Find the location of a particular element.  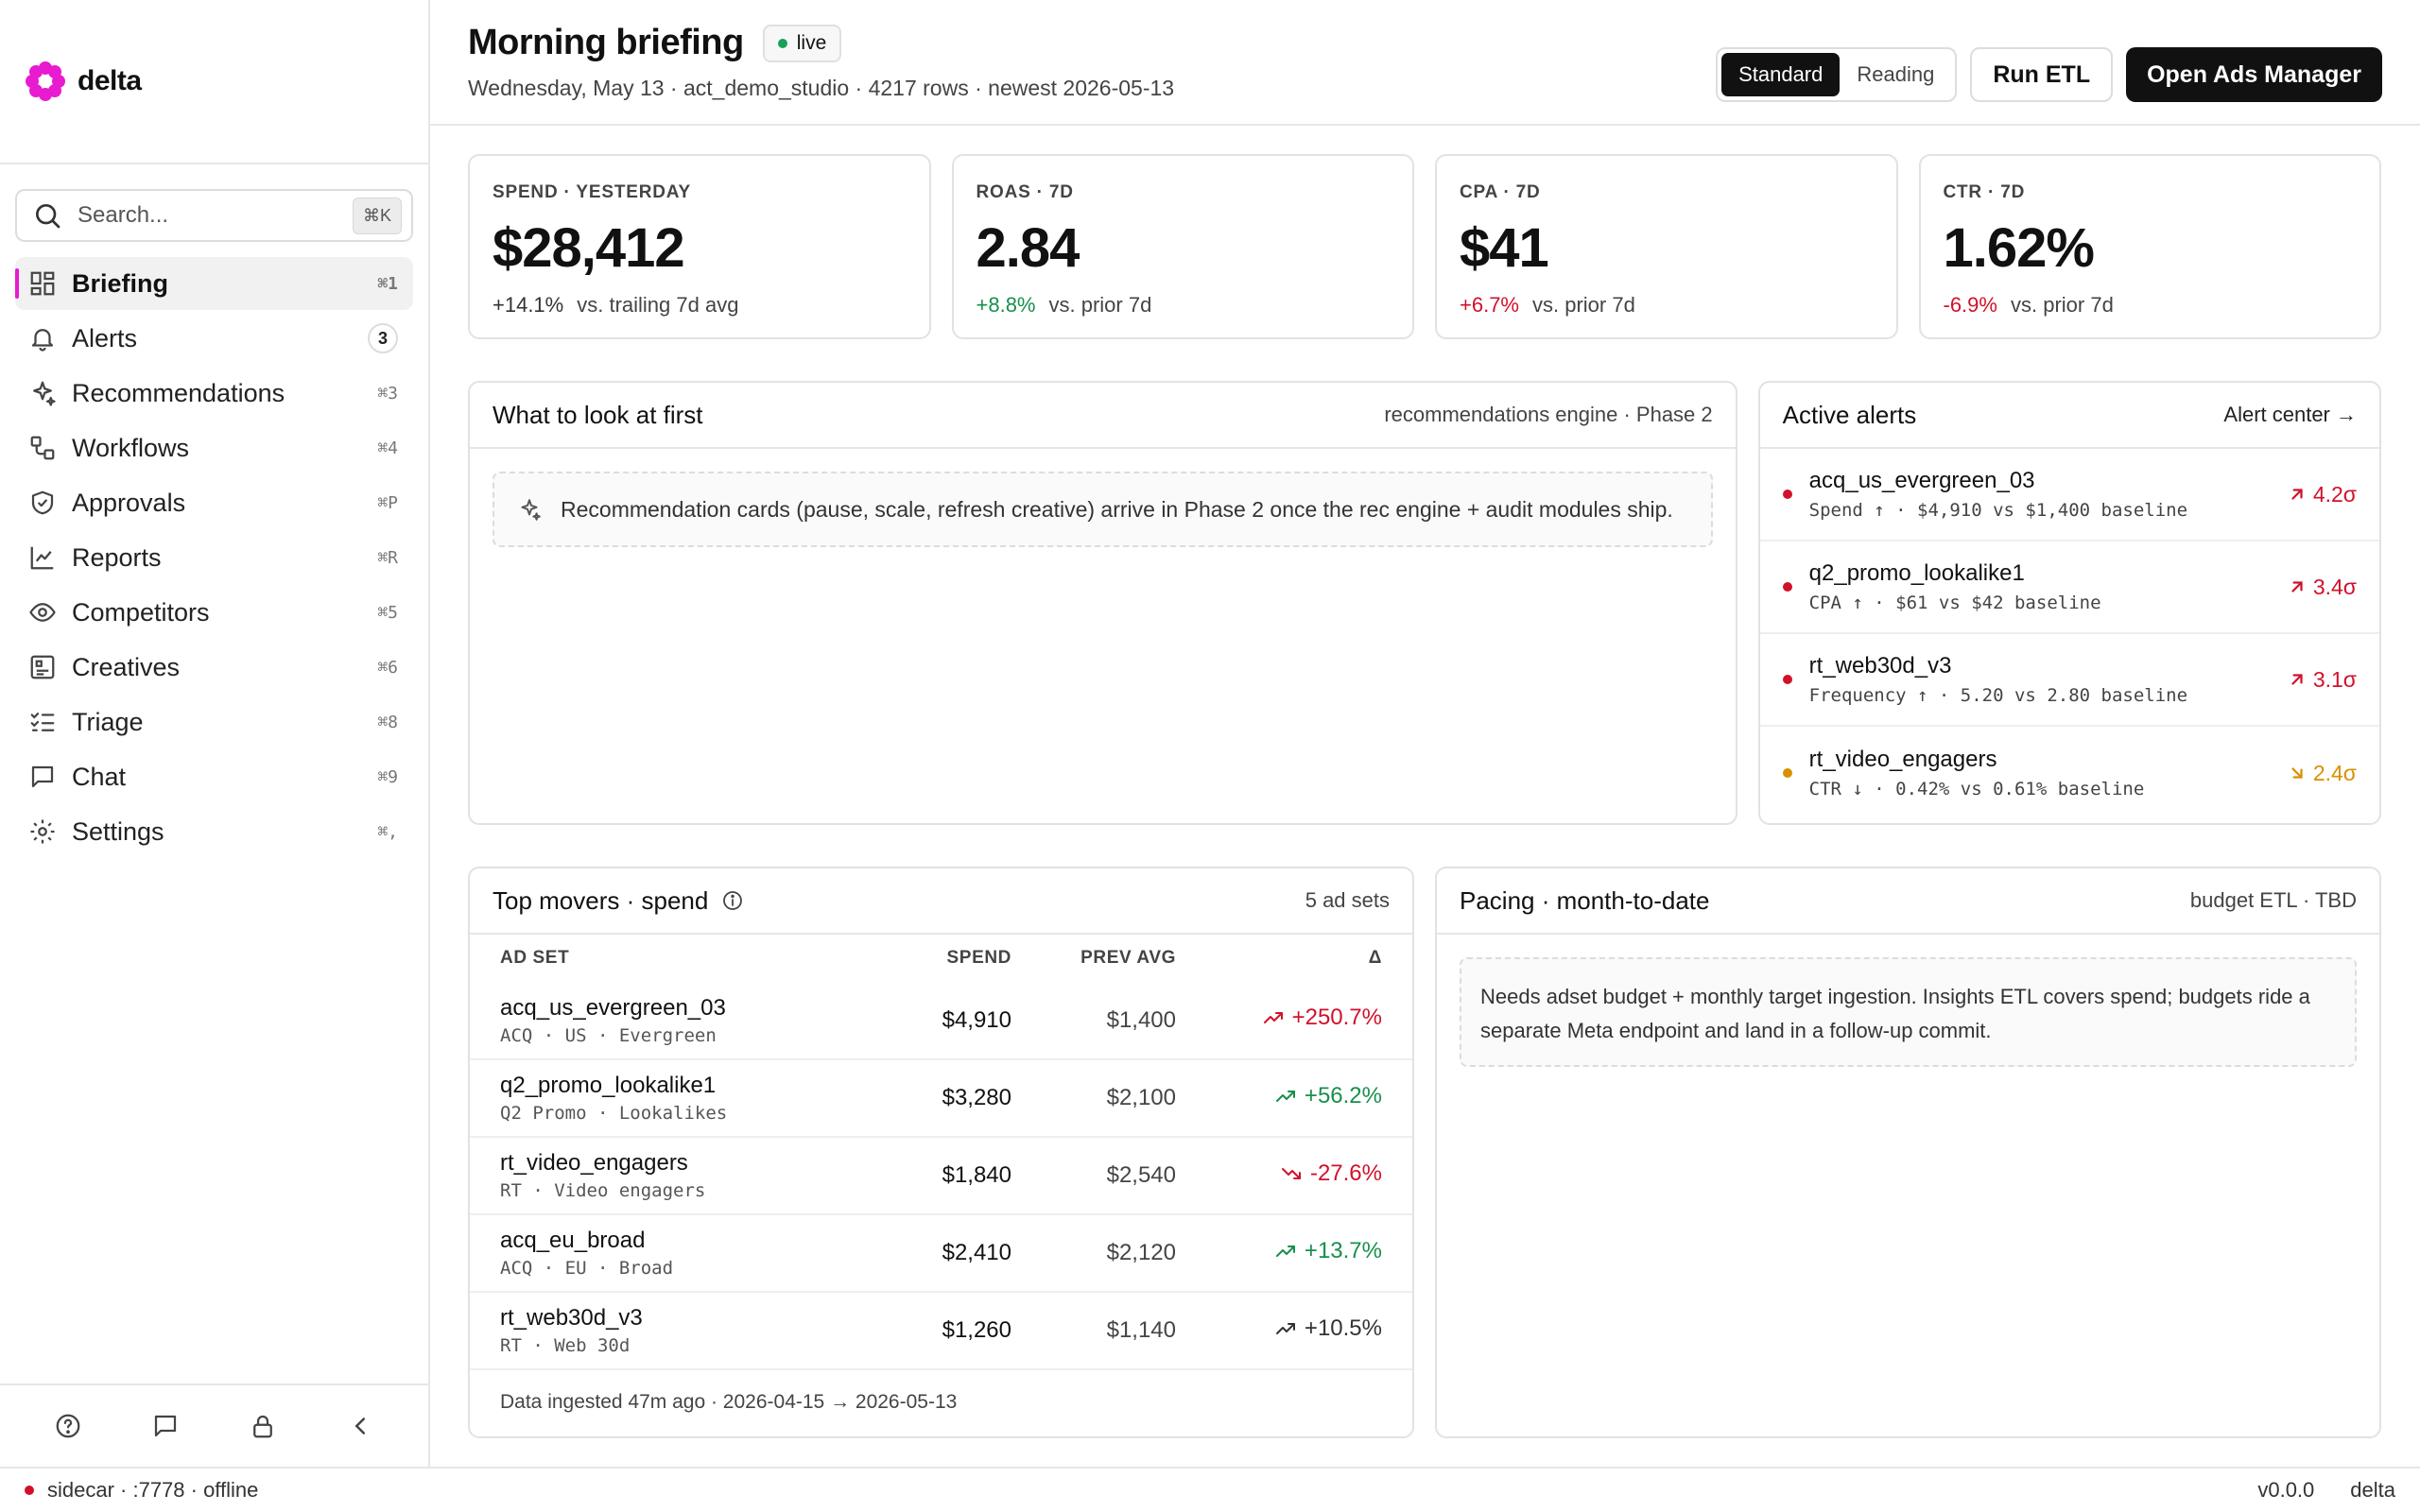

kpi-delta: +14.1% is located at coordinates (528, 305).